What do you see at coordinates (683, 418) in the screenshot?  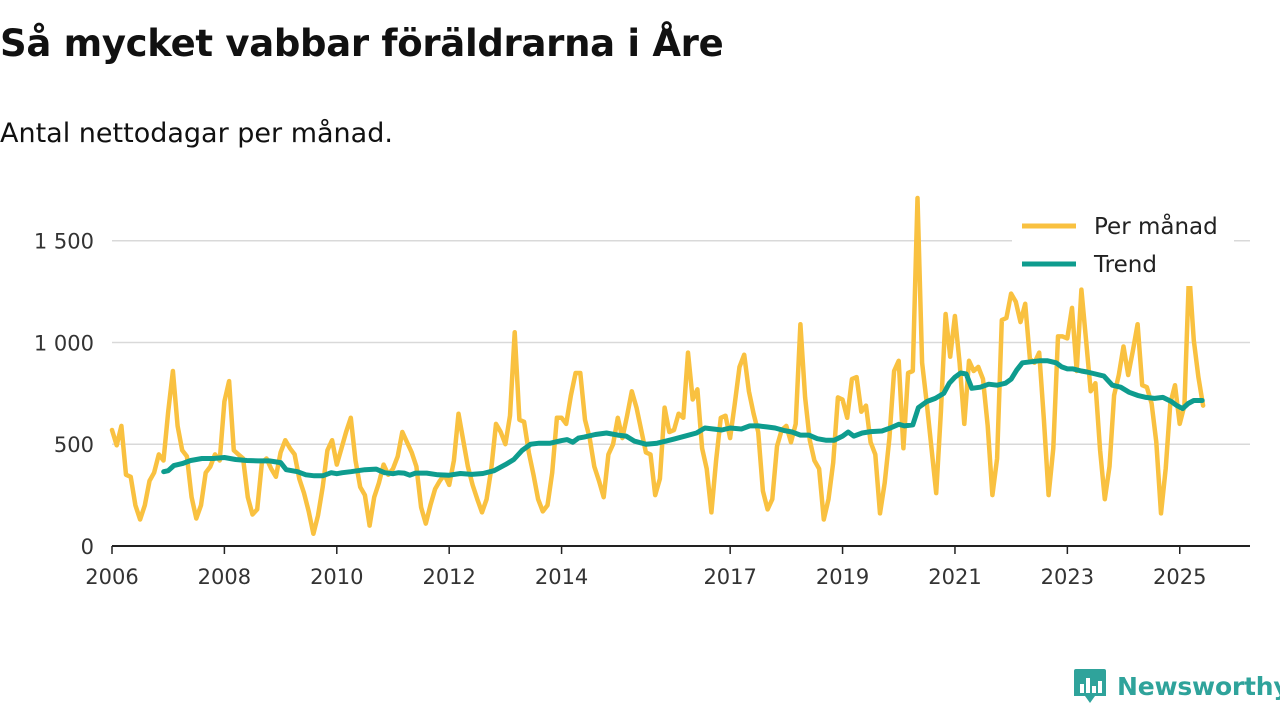 I see `series-line-trend` at bounding box center [683, 418].